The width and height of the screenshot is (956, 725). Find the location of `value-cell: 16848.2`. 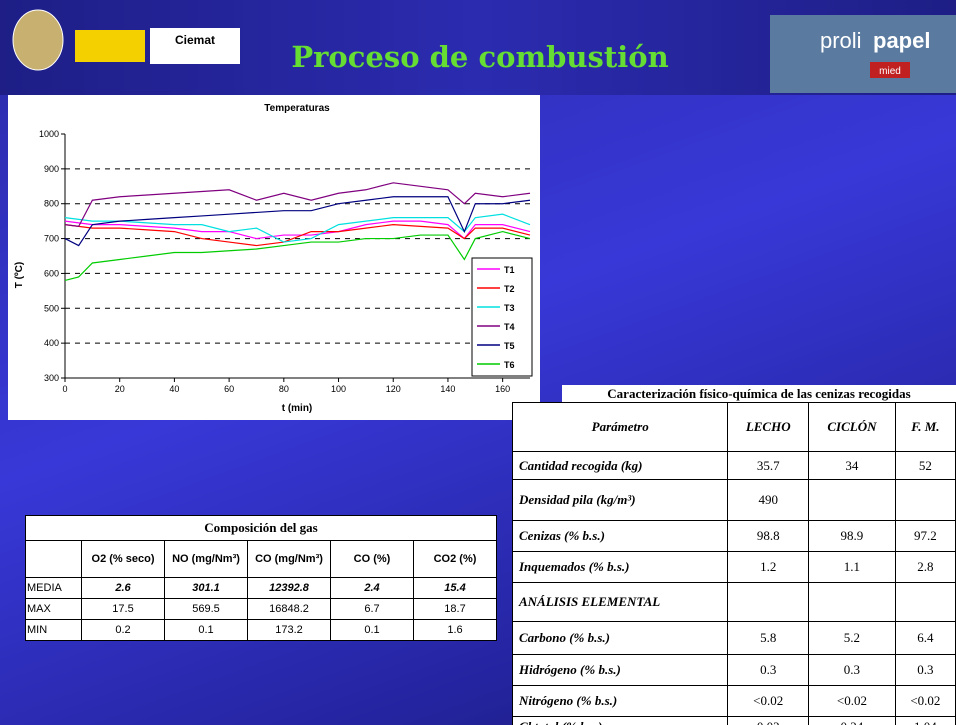

value-cell: 16848.2 is located at coordinates (289, 609).